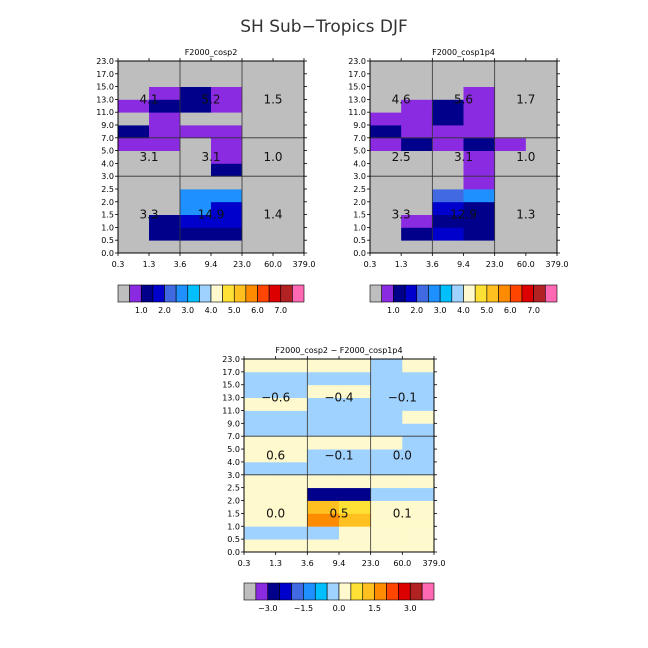 The height and width of the screenshot is (648, 648). I want to click on y-tick-label: 0.5, so click(233, 539).